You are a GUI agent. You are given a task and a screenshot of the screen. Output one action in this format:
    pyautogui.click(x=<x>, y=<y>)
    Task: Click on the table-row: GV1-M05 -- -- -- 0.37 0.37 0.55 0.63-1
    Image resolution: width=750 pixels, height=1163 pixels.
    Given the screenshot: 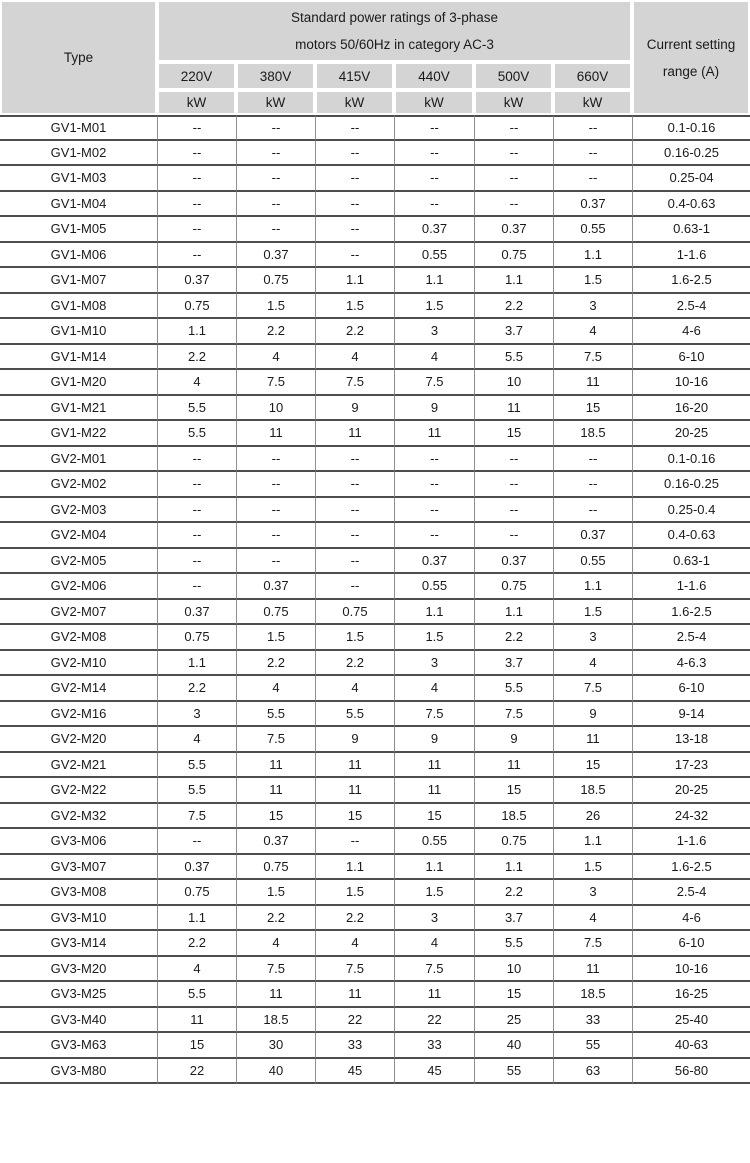 What is the action you would take?
    pyautogui.click(x=375, y=230)
    